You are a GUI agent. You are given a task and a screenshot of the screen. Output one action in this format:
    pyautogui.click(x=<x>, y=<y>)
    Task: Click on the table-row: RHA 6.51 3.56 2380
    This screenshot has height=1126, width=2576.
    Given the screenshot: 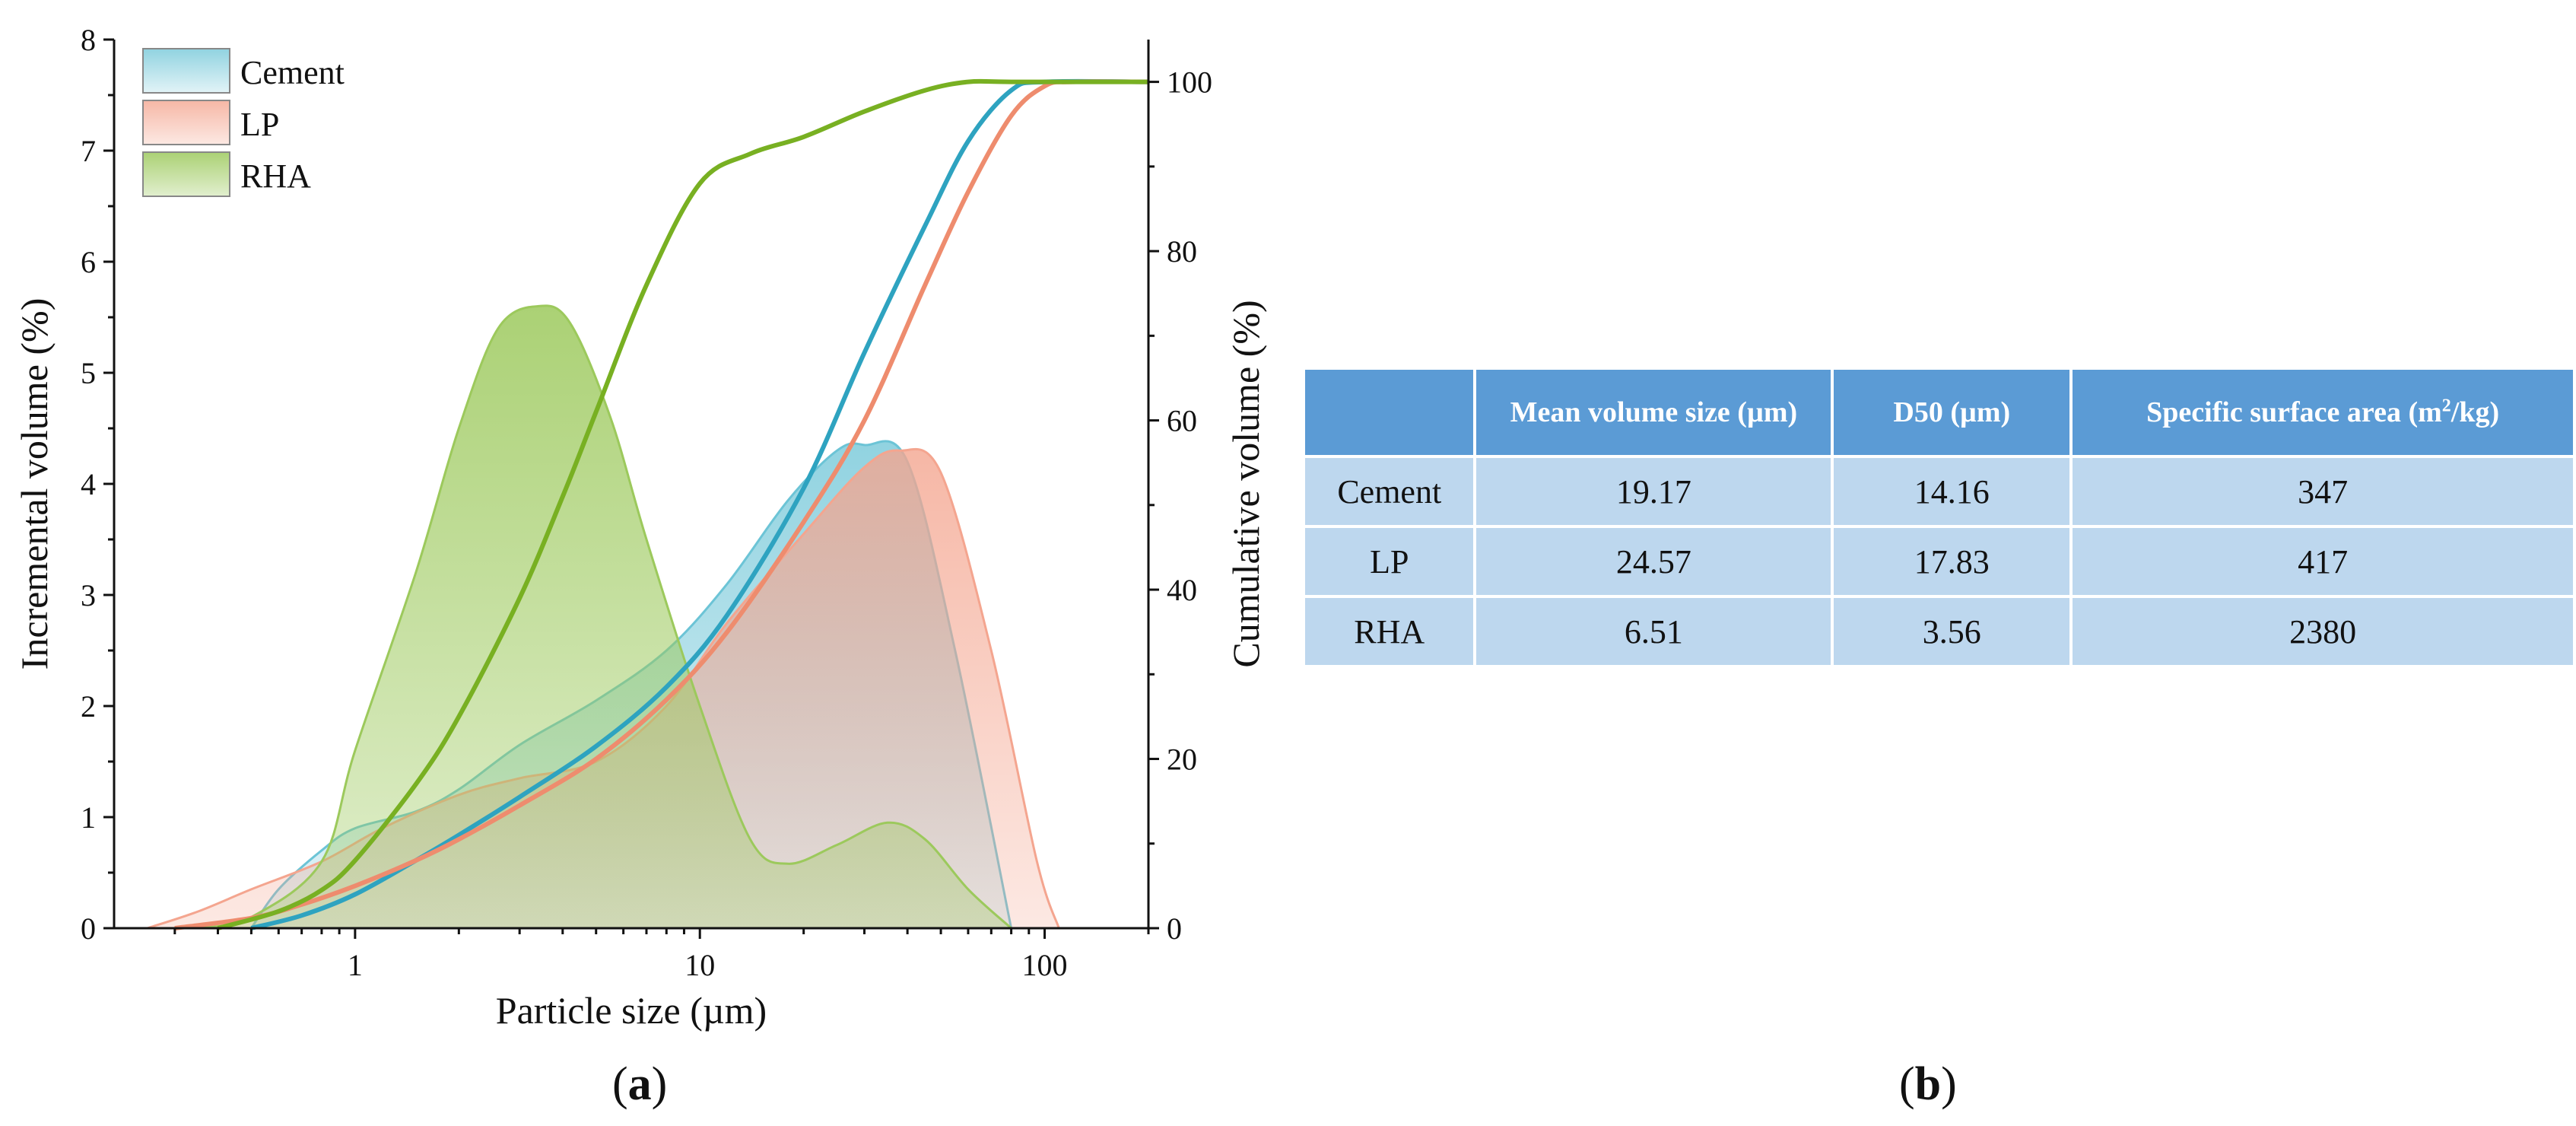 What is the action you would take?
    pyautogui.click(x=1939, y=631)
    